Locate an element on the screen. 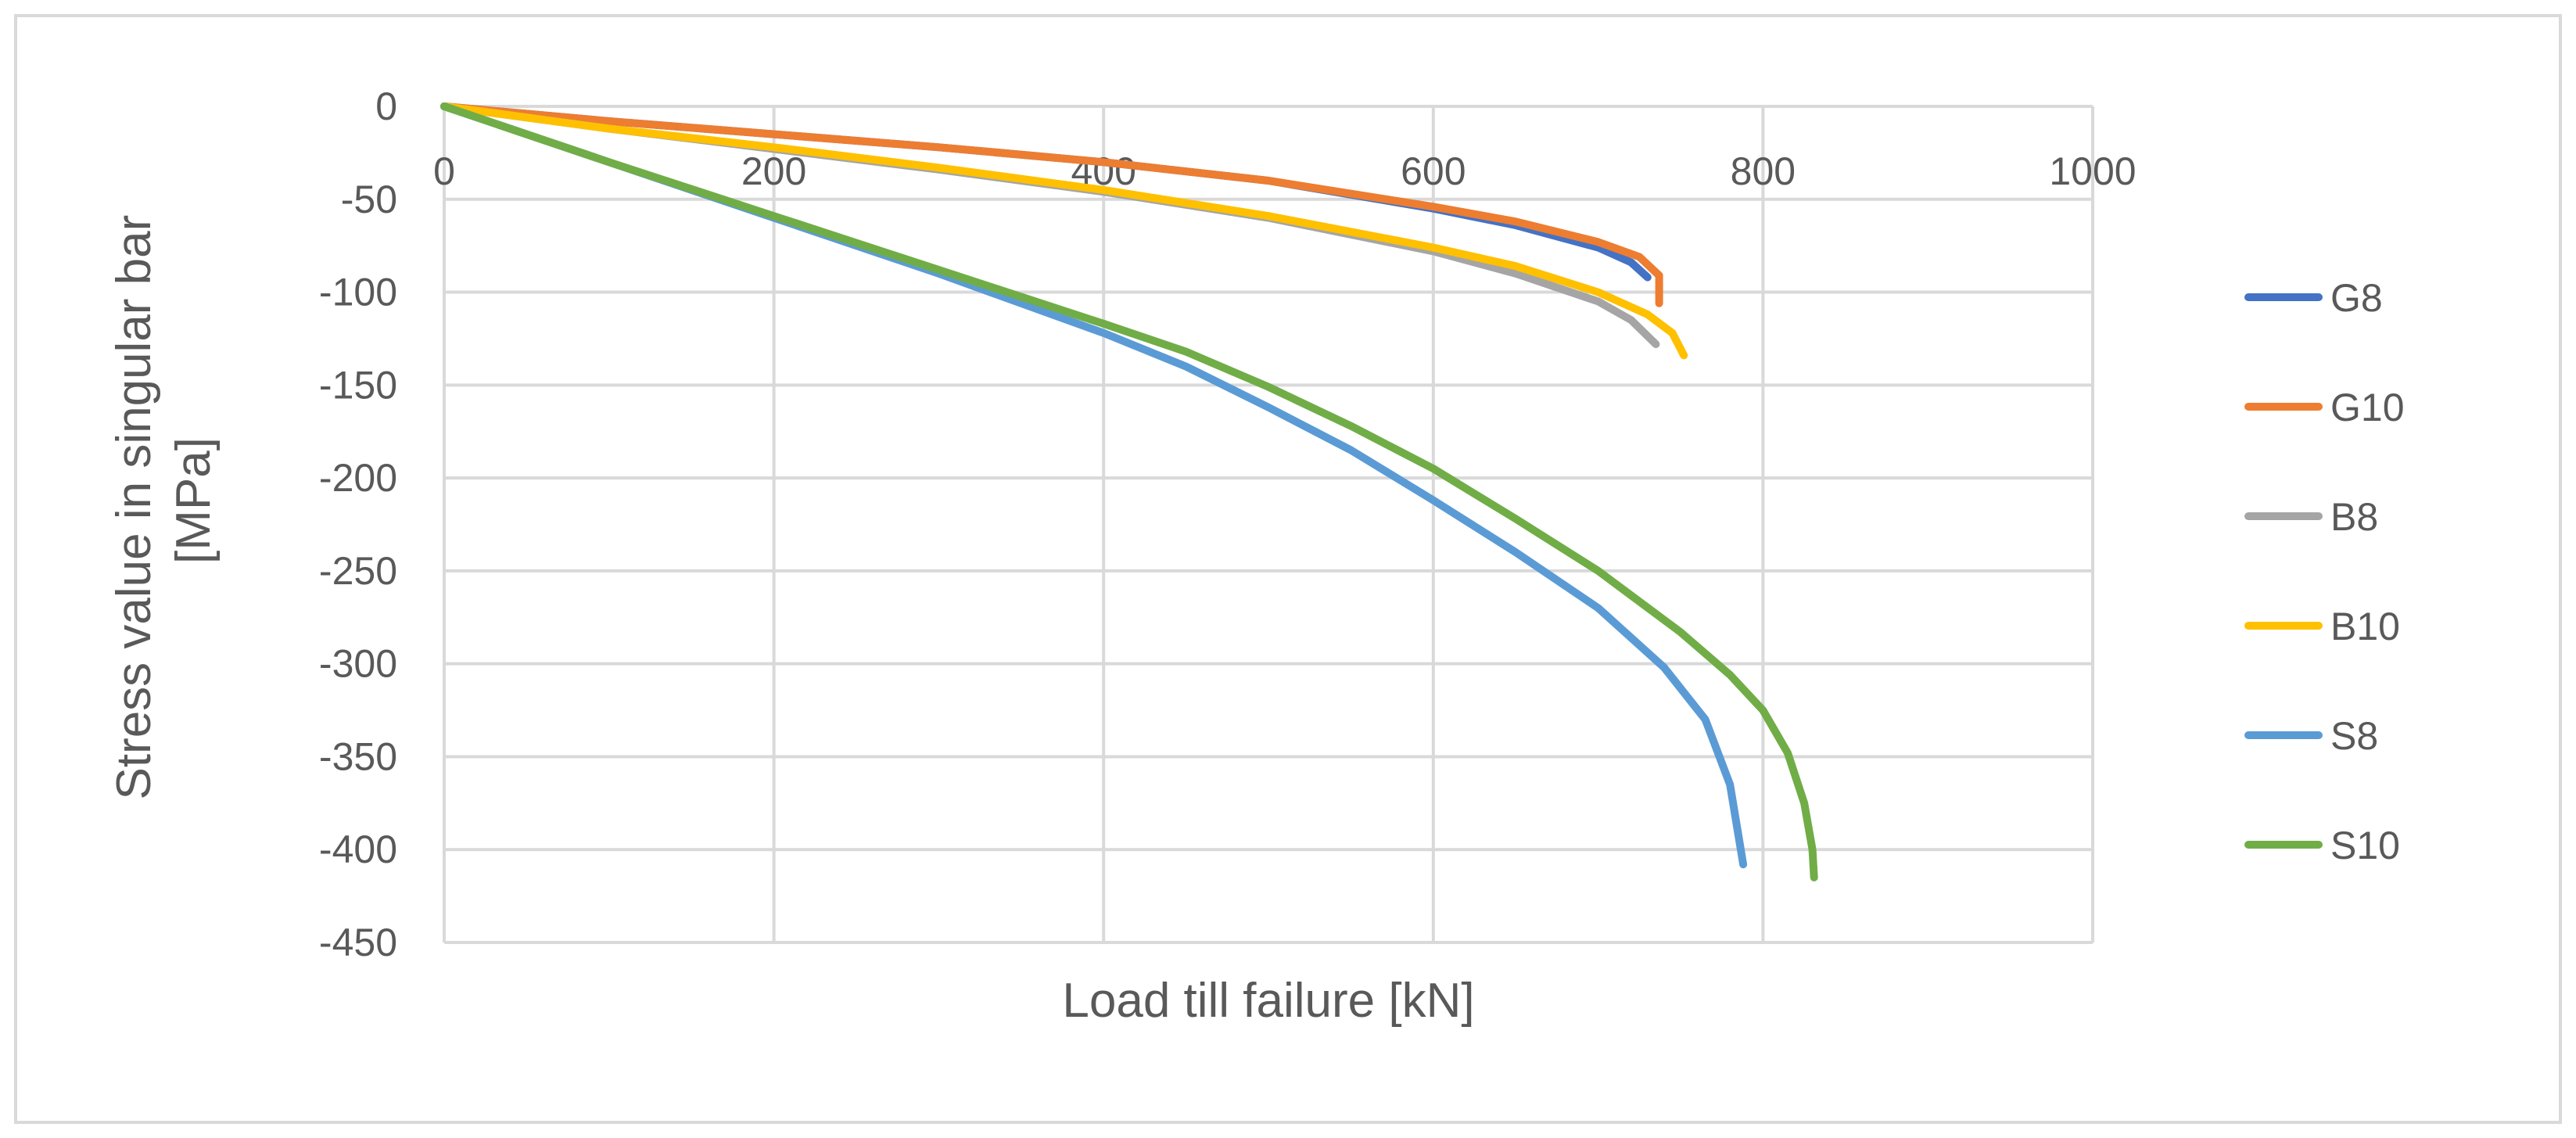  x-tick-label: 1000 is located at coordinates (2092, 171).